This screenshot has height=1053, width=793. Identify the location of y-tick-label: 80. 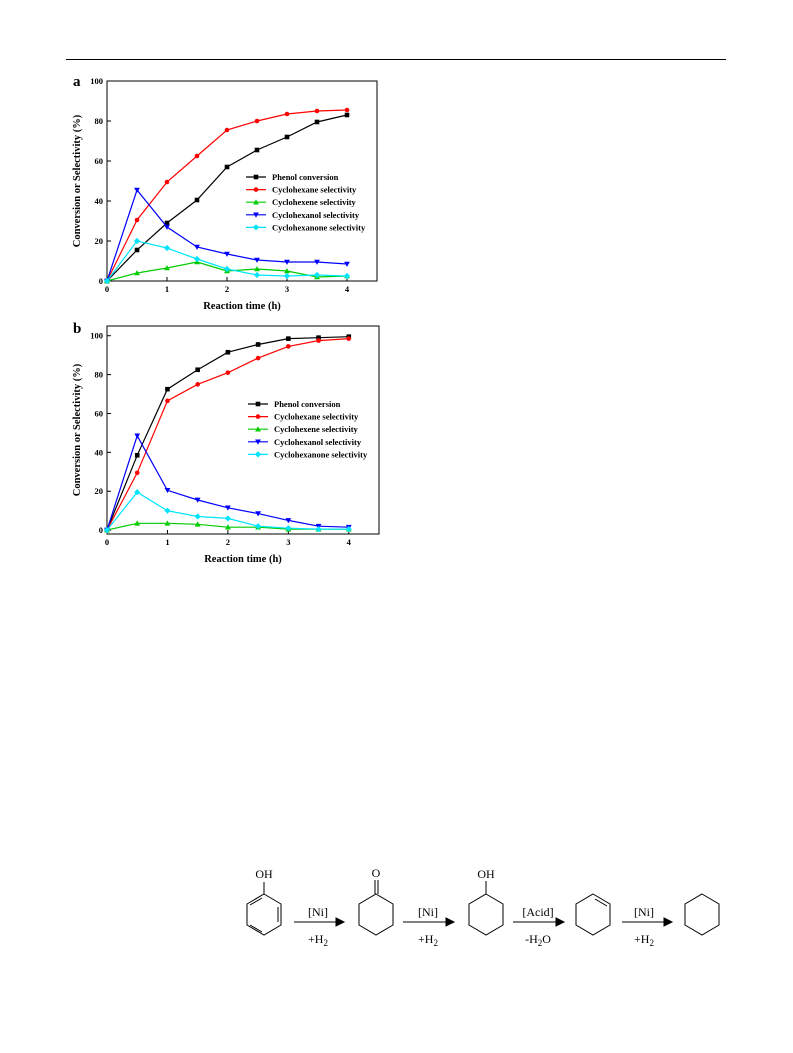
(99, 121).